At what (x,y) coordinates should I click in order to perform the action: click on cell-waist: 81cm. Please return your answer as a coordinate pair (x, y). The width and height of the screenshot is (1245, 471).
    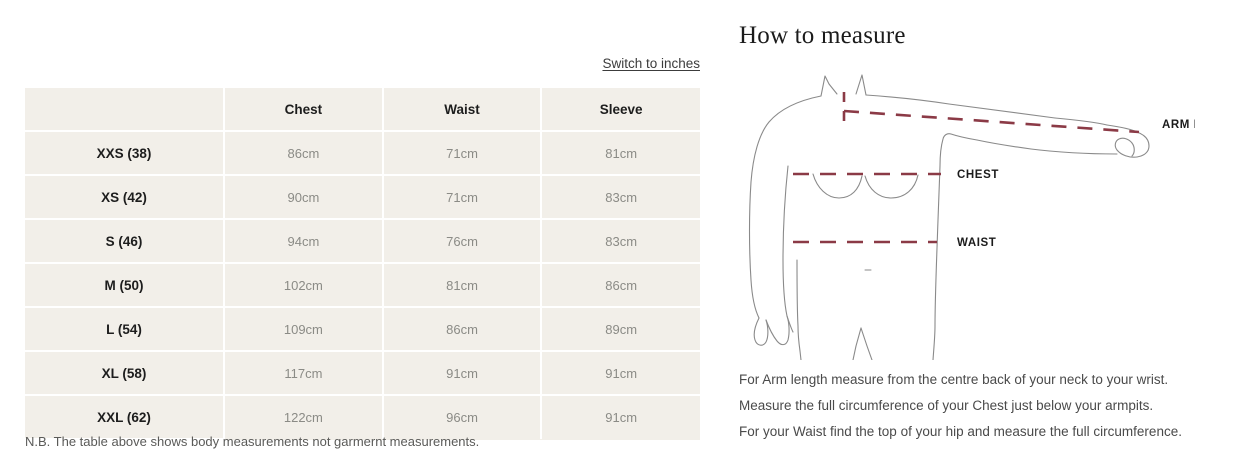
    Looking at the image, I should click on (462, 285).